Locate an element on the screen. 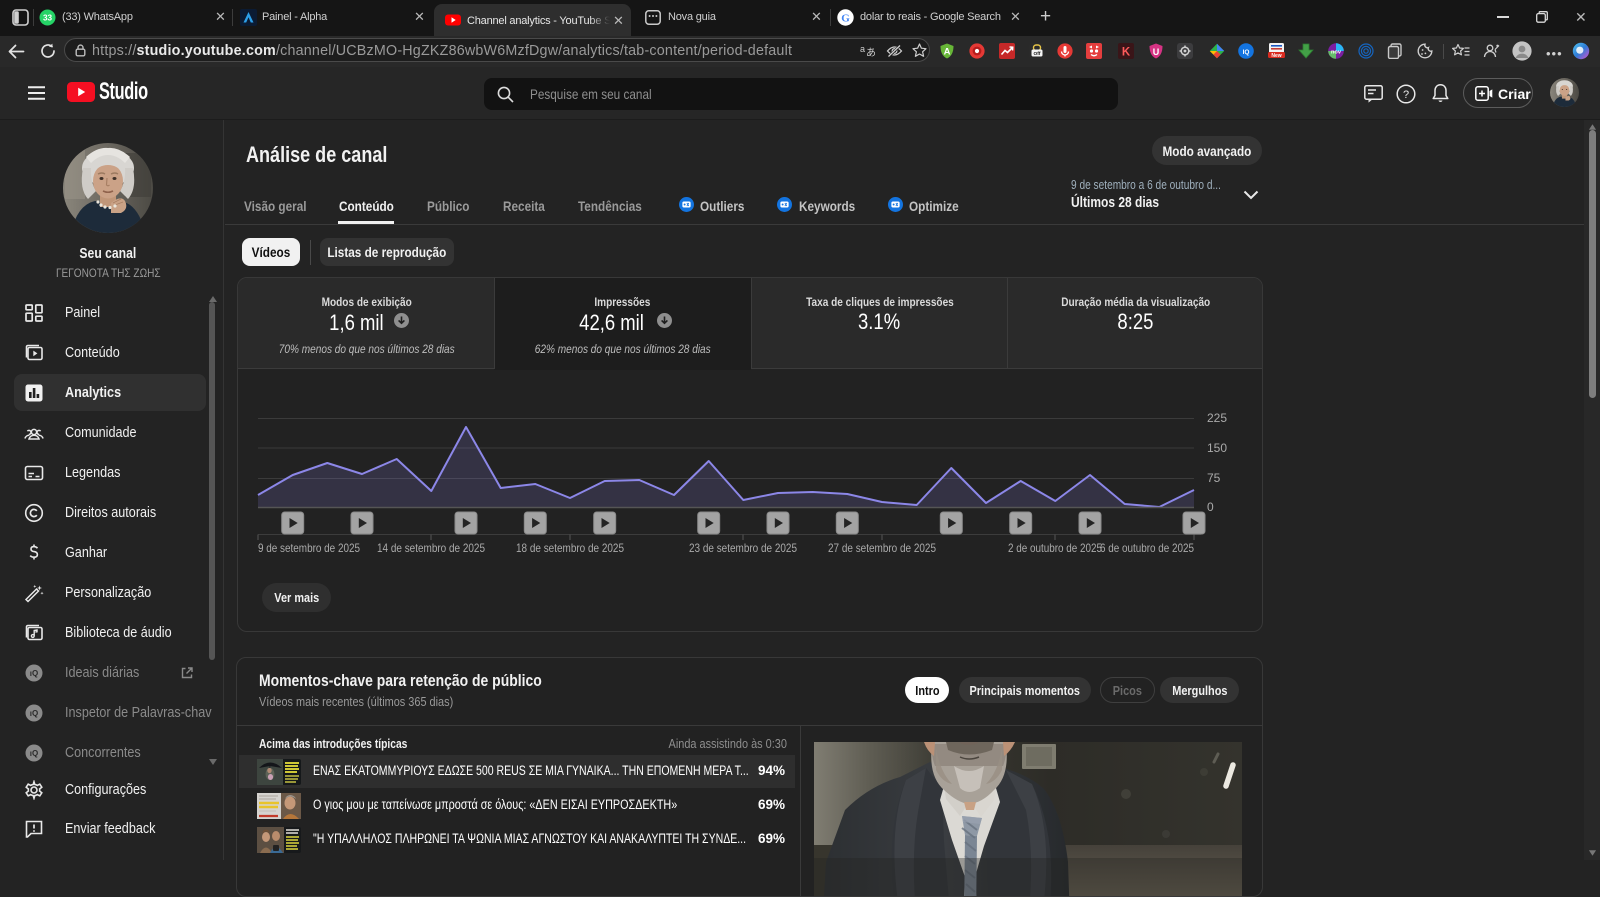  svg-text: 27 de setembro de 2025 is located at coordinates (882, 548).